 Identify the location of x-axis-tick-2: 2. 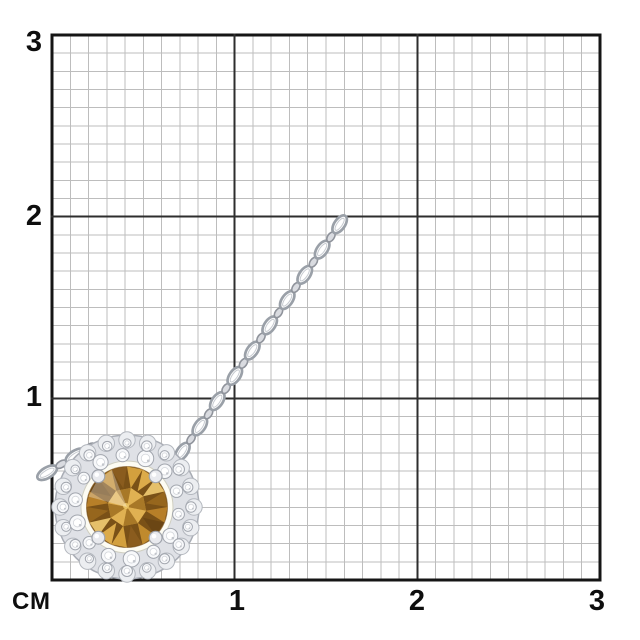
(417, 601).